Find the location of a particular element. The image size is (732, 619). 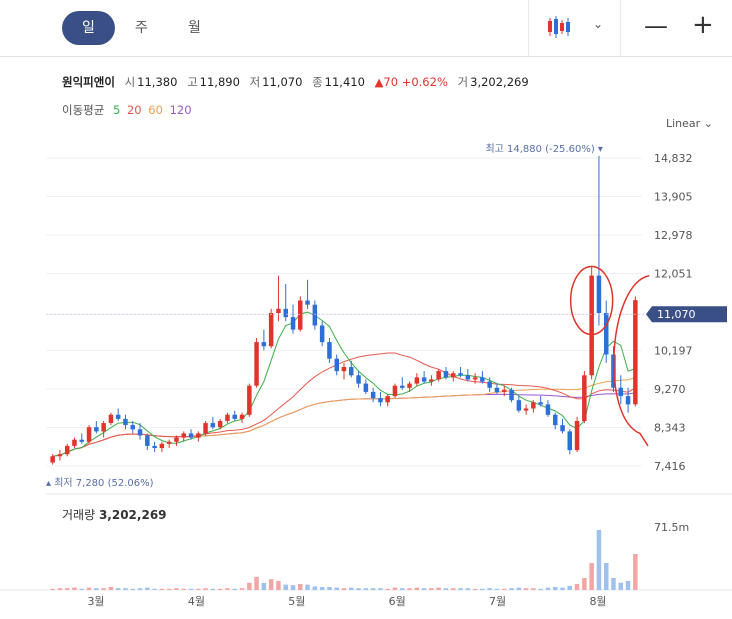

volume-label: 거 is located at coordinates (463, 82).